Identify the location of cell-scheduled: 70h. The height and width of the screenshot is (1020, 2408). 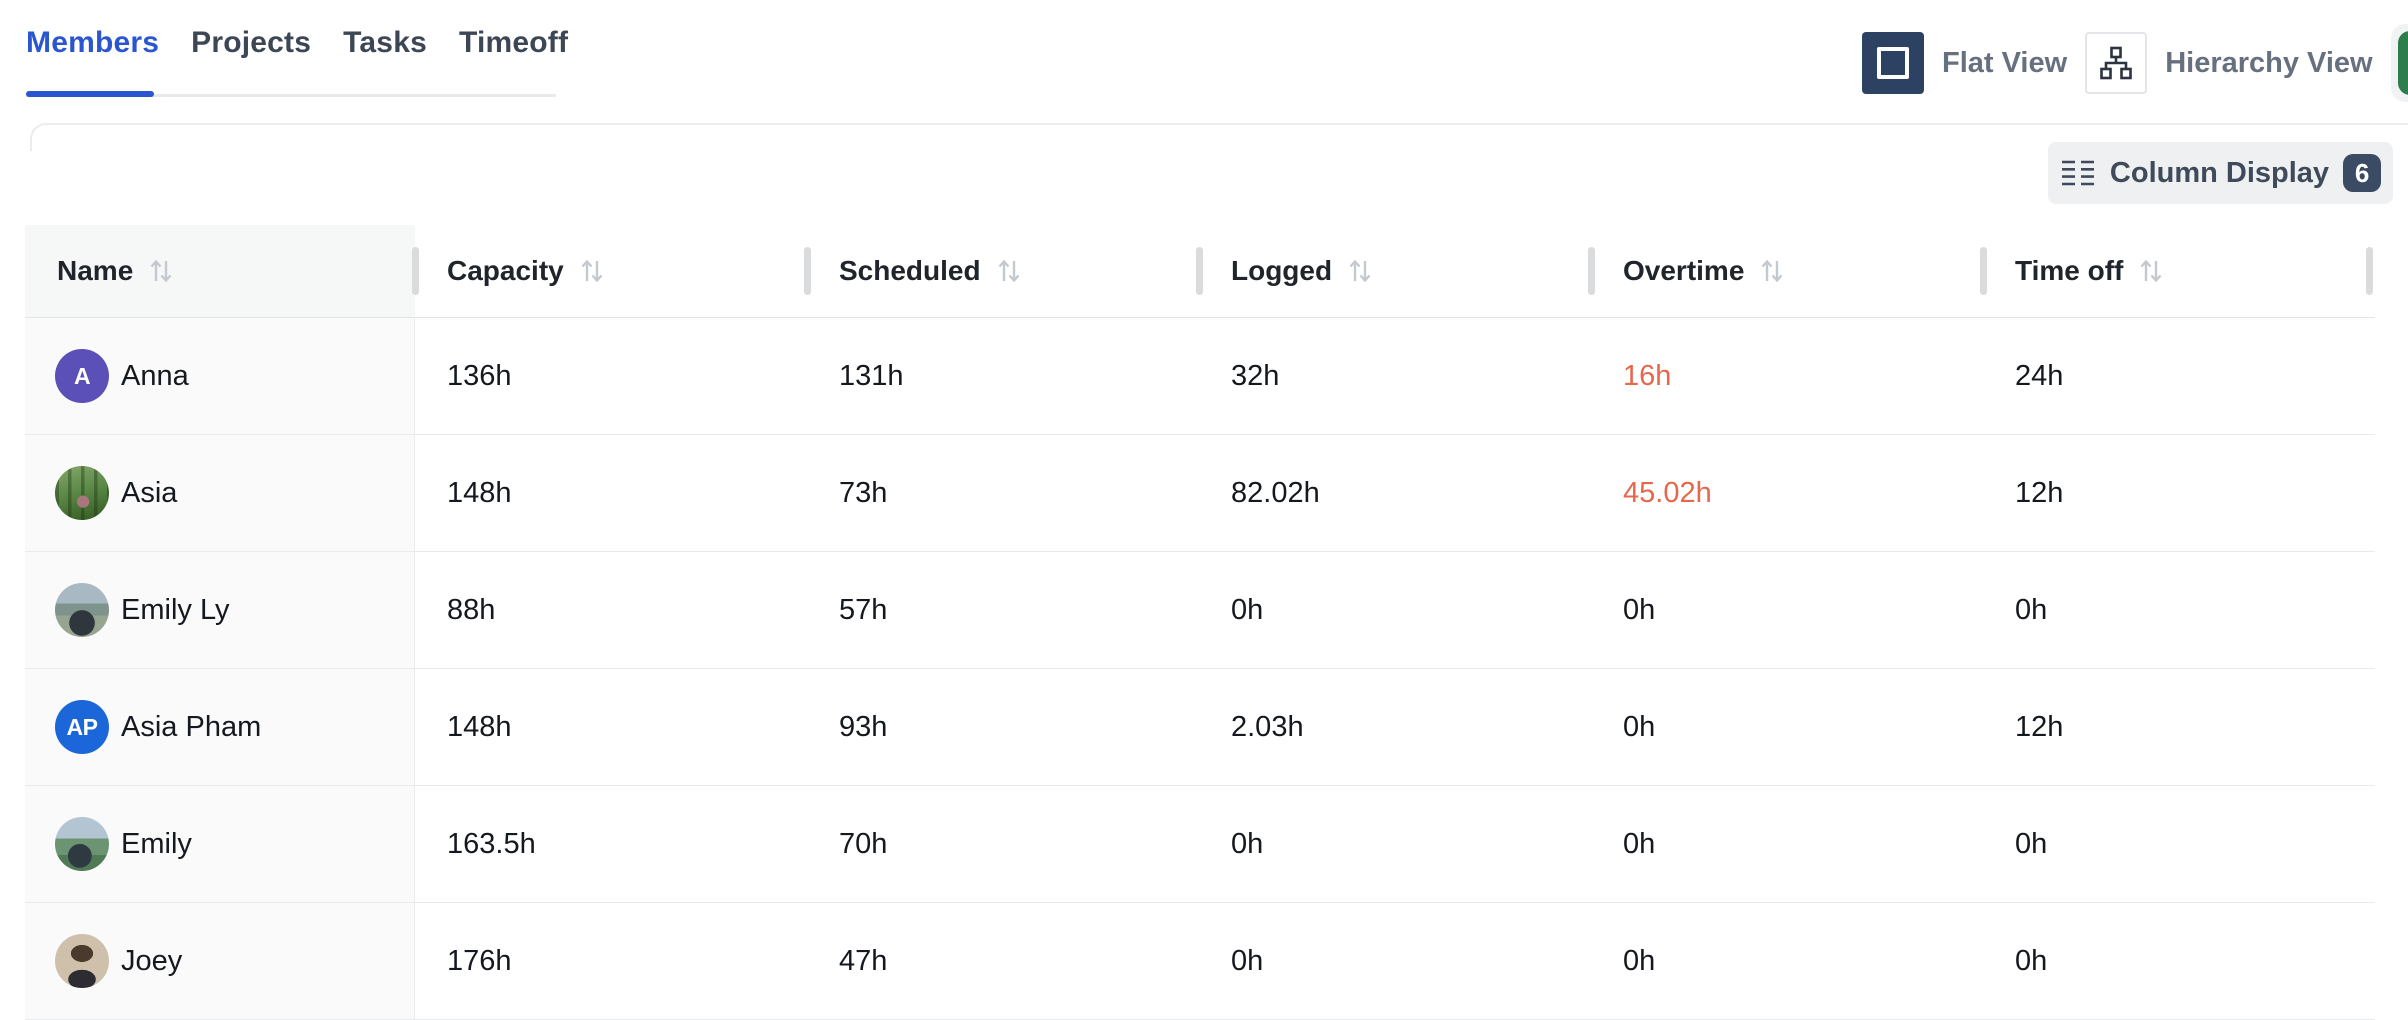
(1003, 844).